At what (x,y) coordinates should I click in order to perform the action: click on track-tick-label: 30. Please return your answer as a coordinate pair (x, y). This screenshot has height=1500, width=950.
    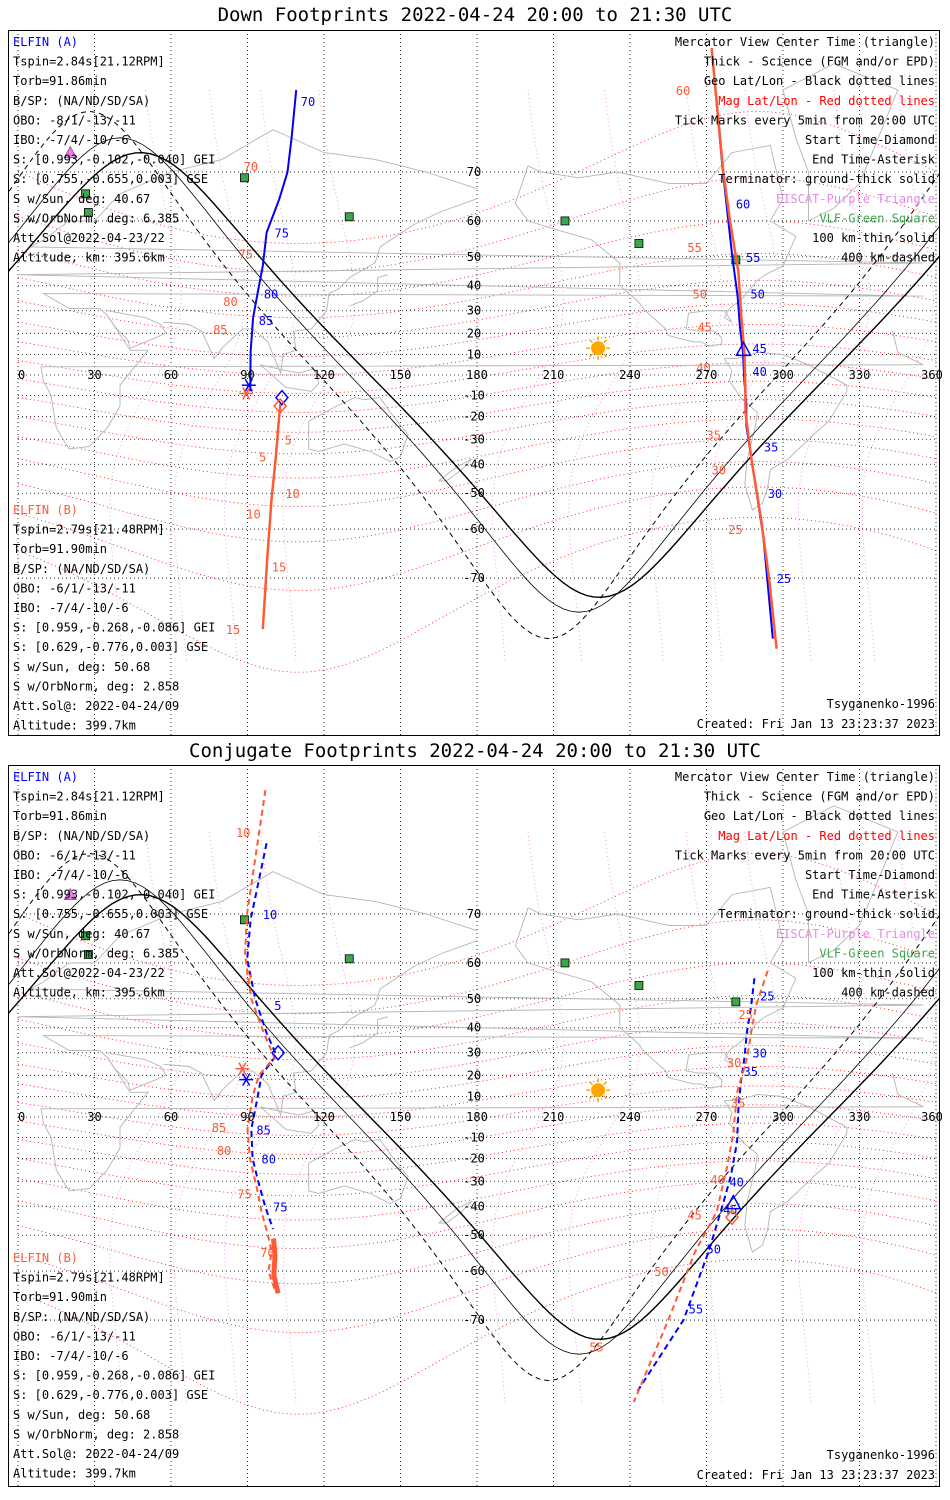
    Looking at the image, I should click on (734, 1063).